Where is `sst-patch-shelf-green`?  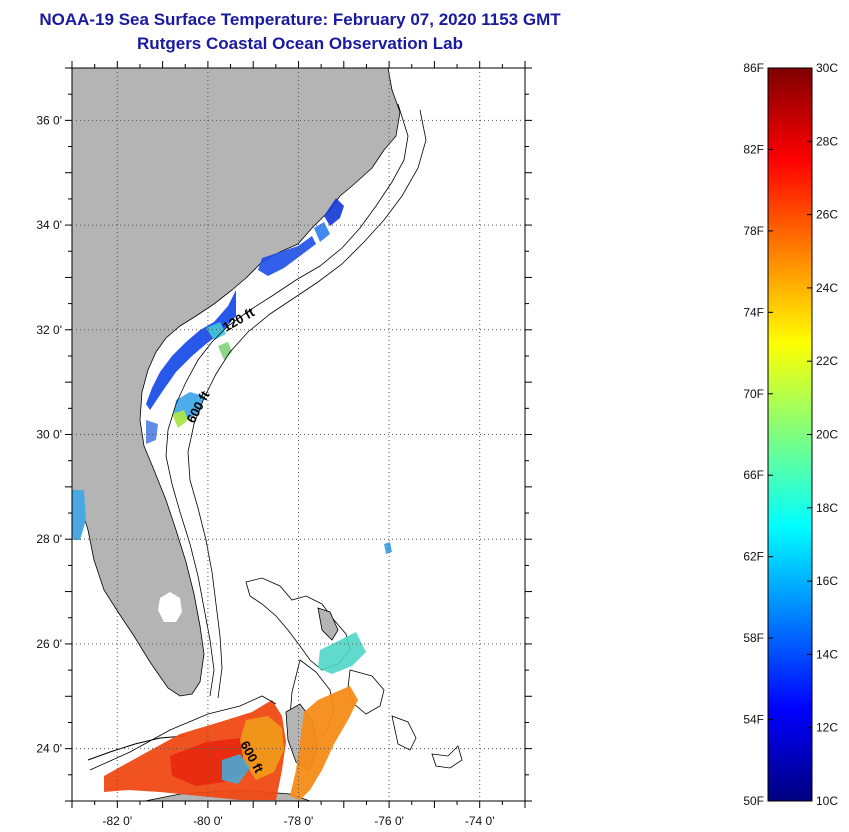
sst-patch-shelf-green is located at coordinates (225, 351).